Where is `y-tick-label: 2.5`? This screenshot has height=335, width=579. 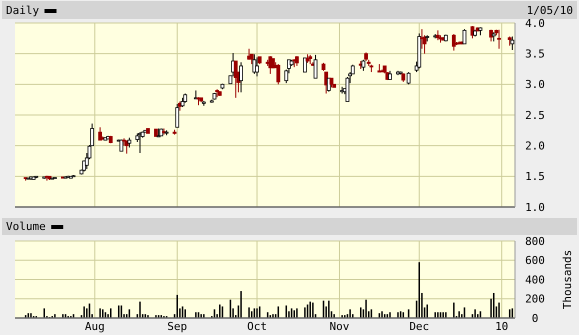
y-tick-label: 2.5 is located at coordinates (535, 115).